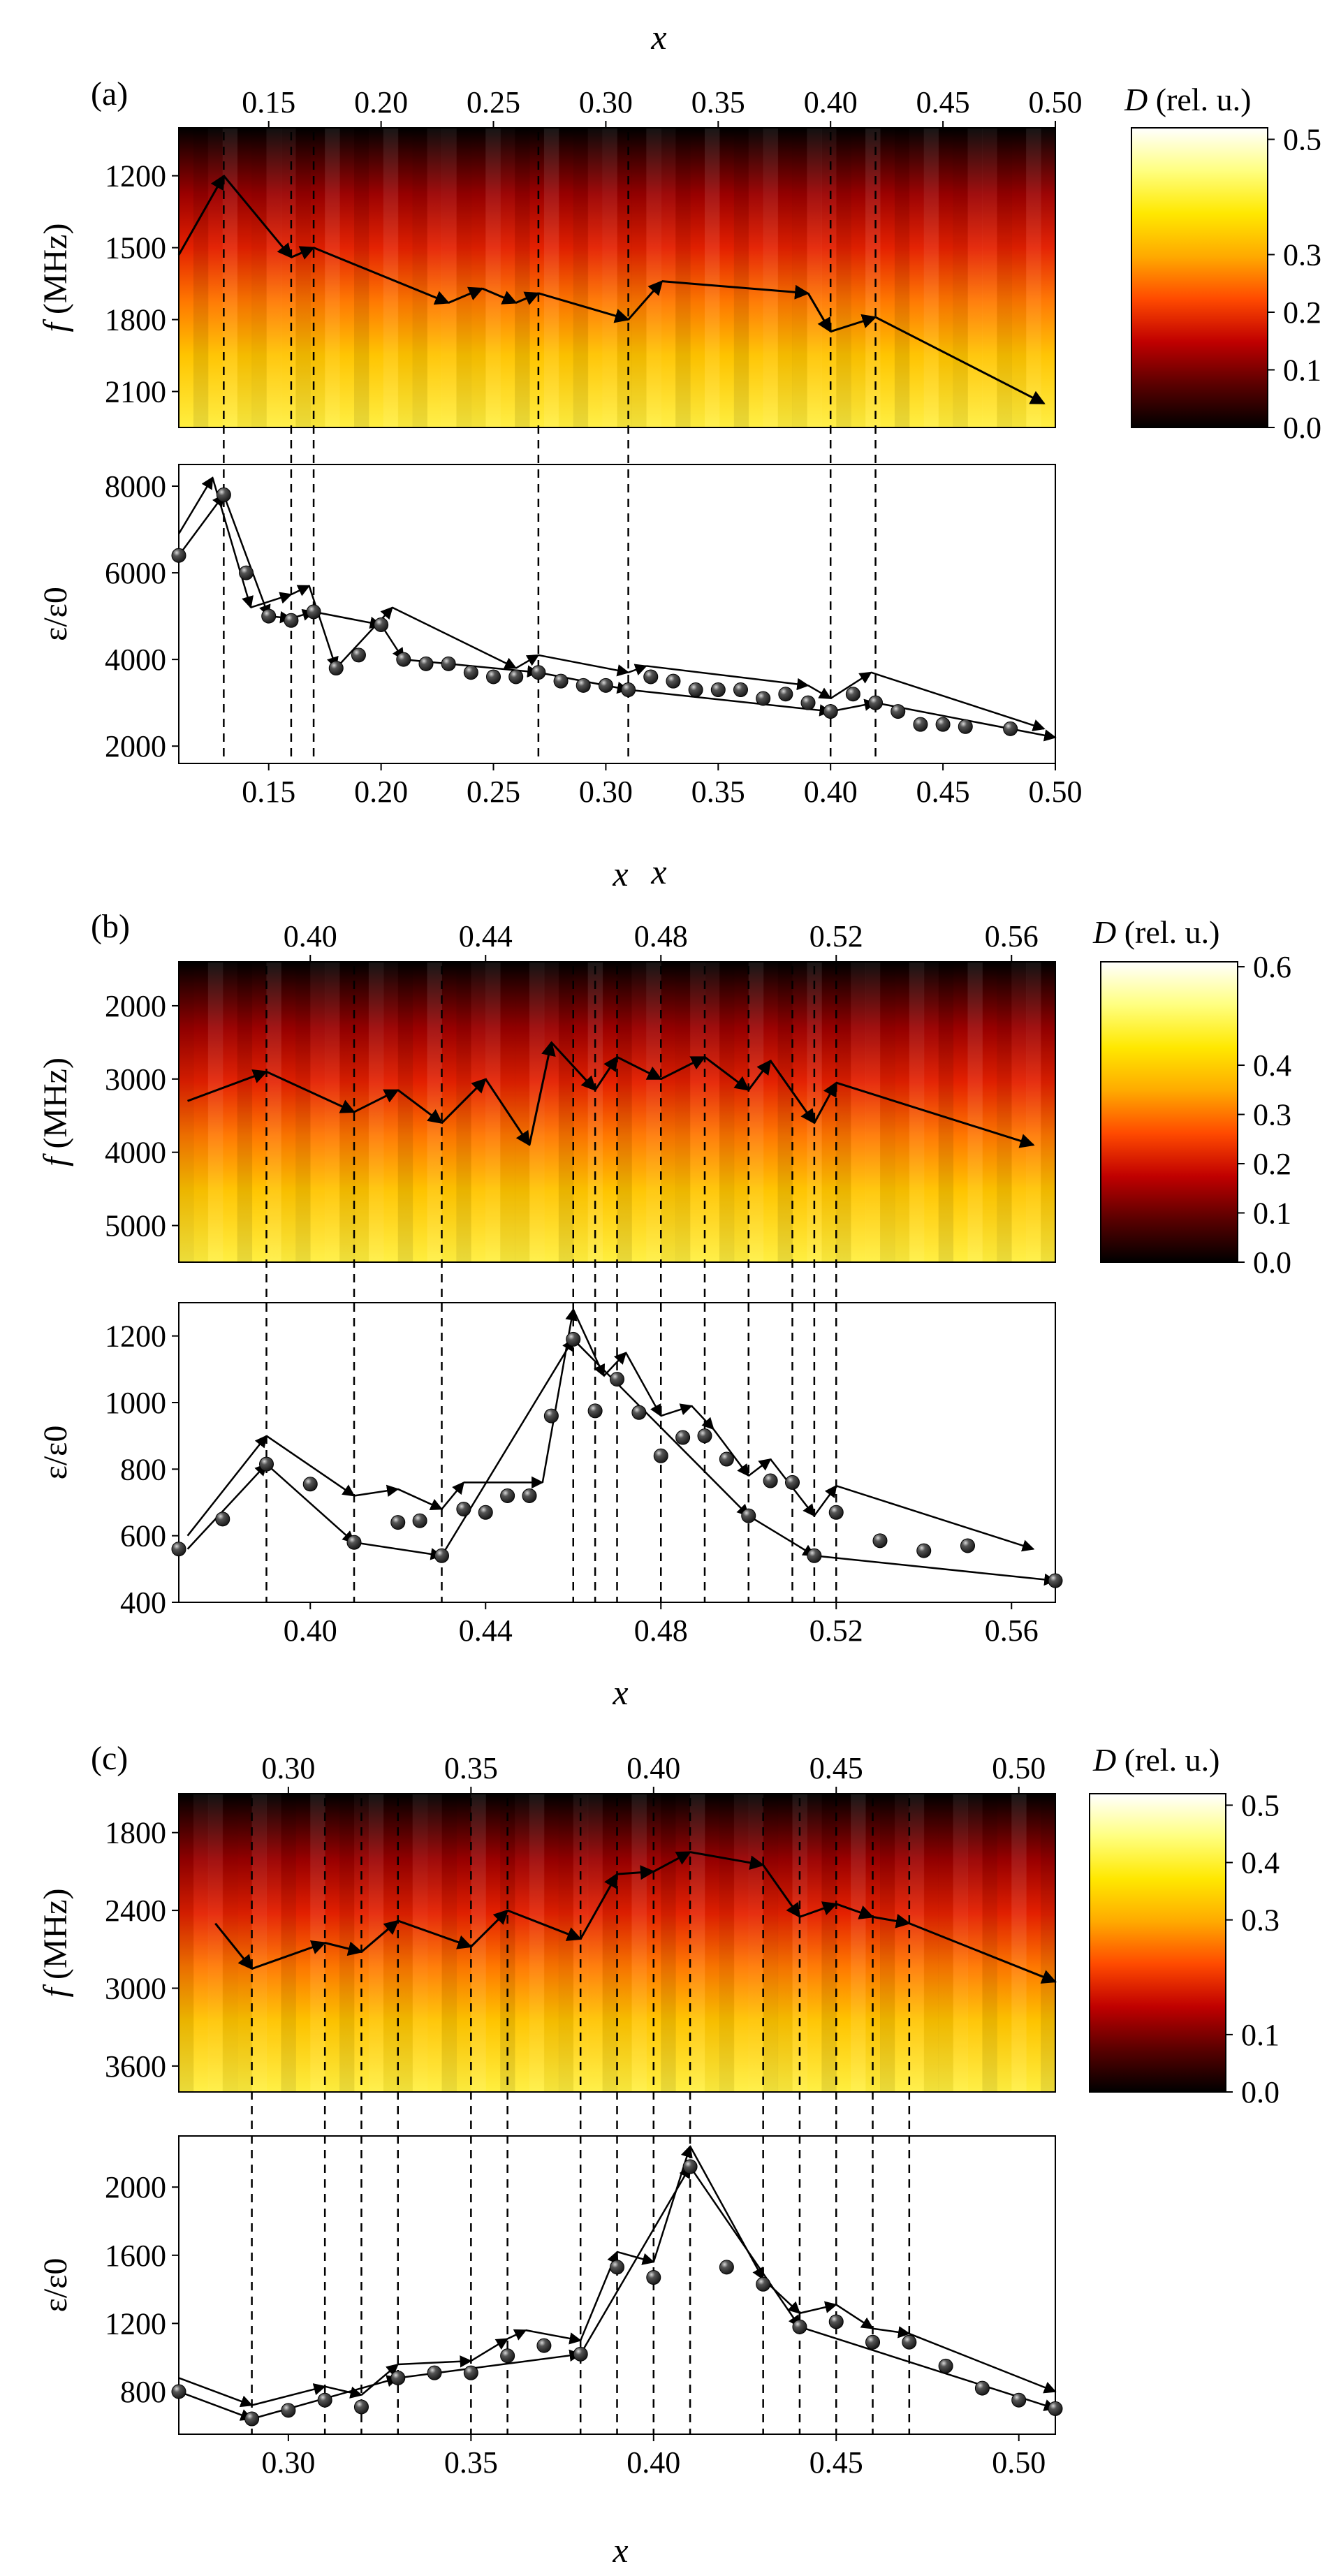 This screenshot has height=2576, width=1341. I want to click on bottom-x-tick-label: 0.52, so click(836, 1630).